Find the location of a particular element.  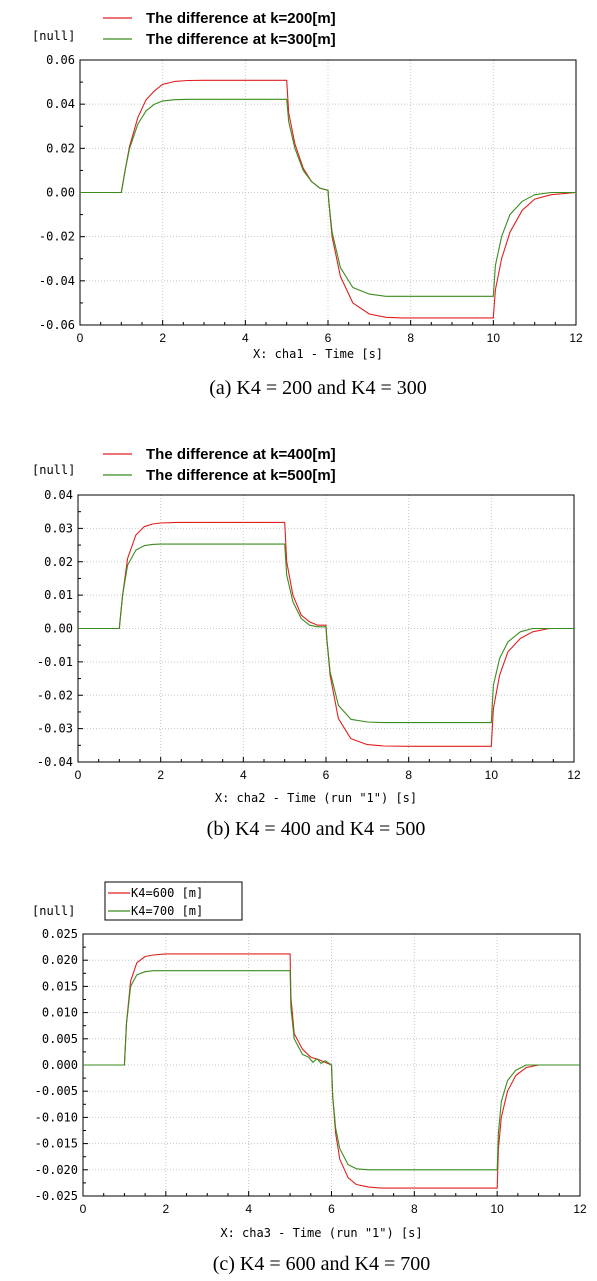

legend-label: K4=700 [m] is located at coordinates (167, 911).